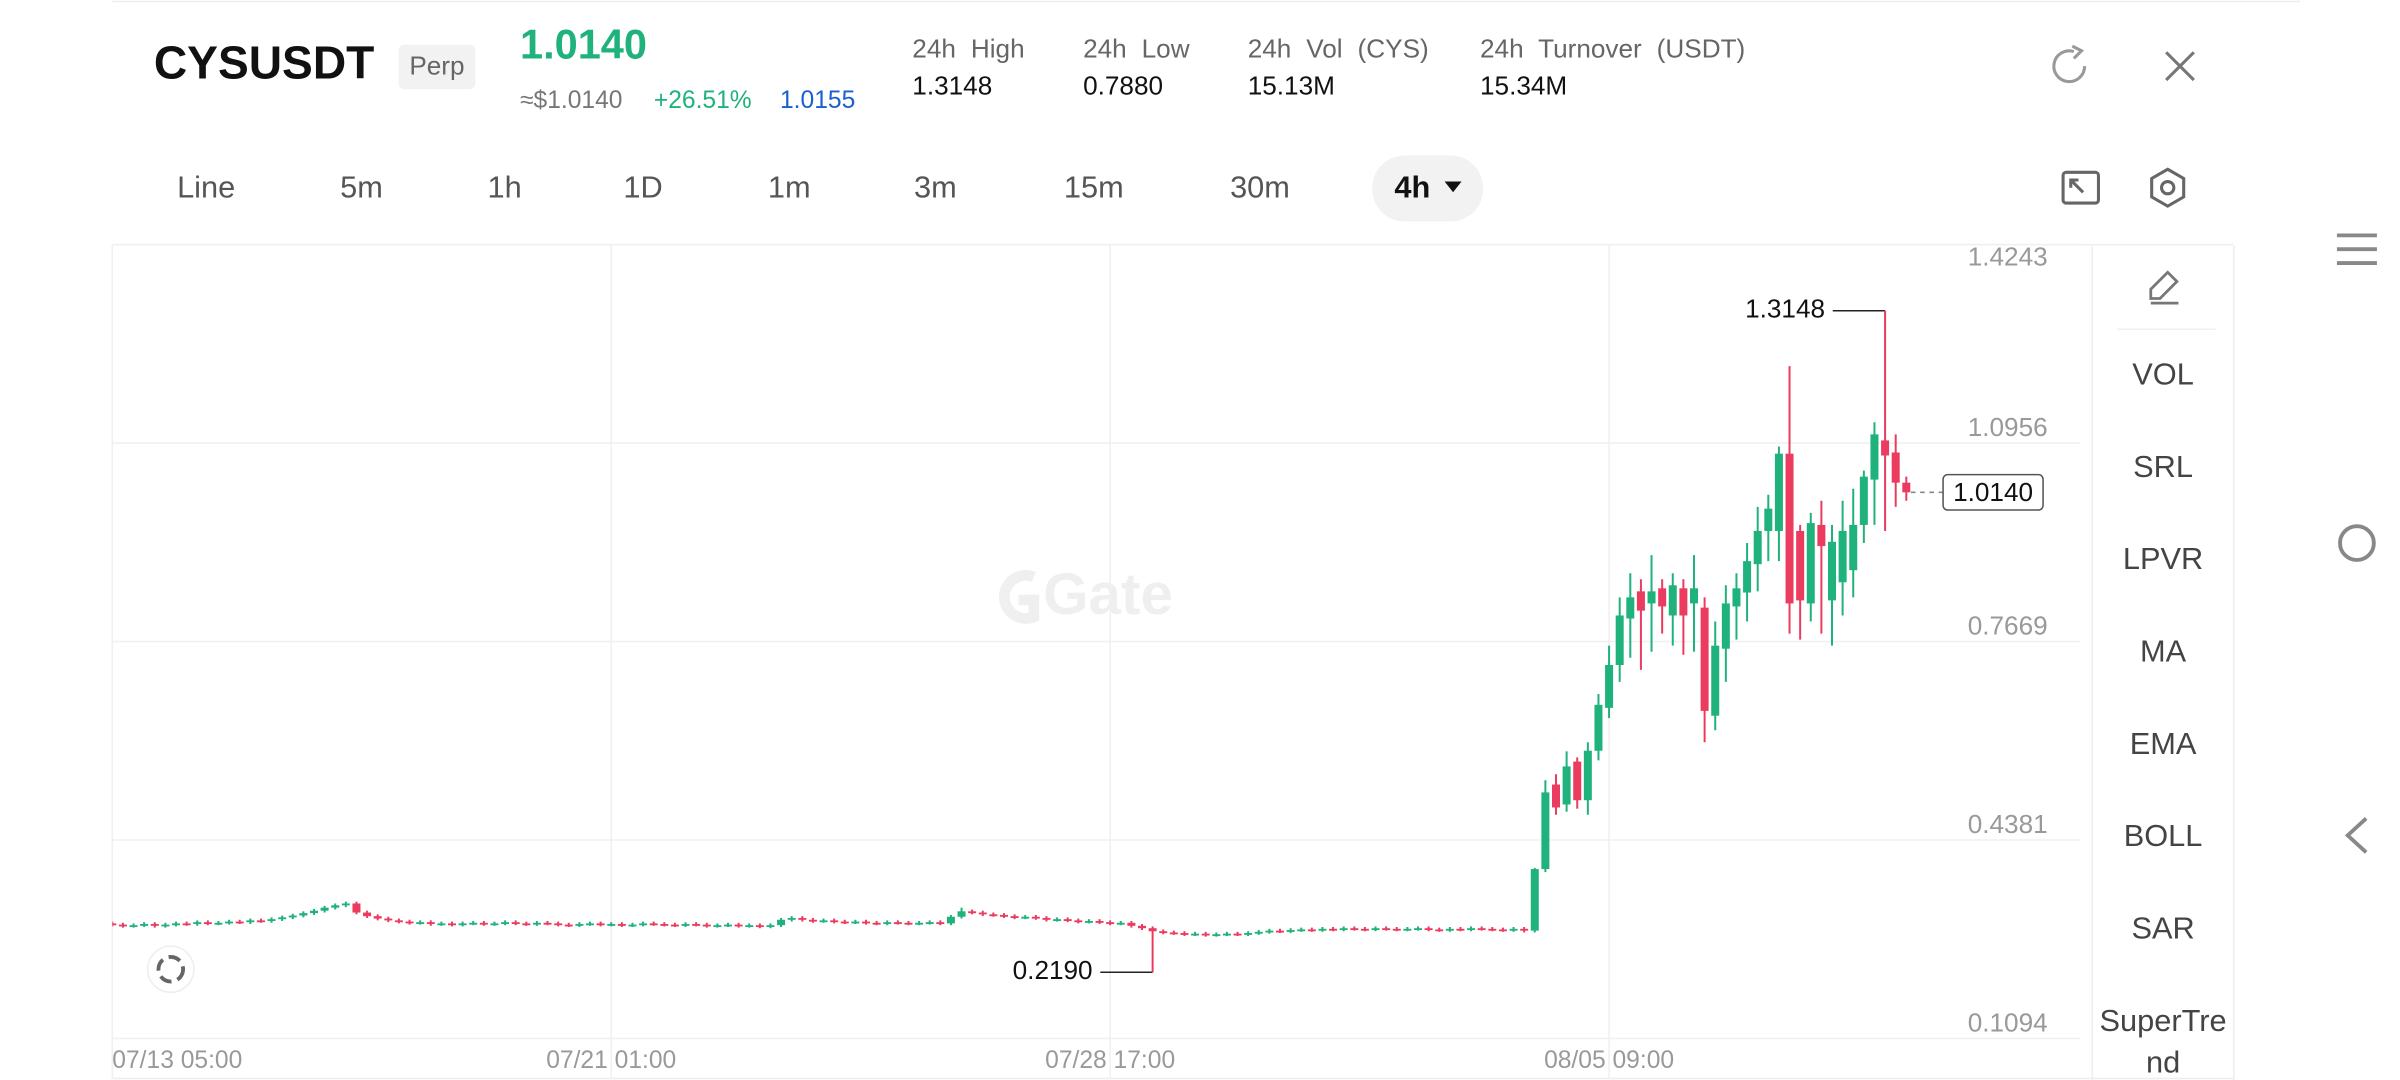  What do you see at coordinates (1094, 186) in the screenshot?
I see `timeframe-tab: 15m` at bounding box center [1094, 186].